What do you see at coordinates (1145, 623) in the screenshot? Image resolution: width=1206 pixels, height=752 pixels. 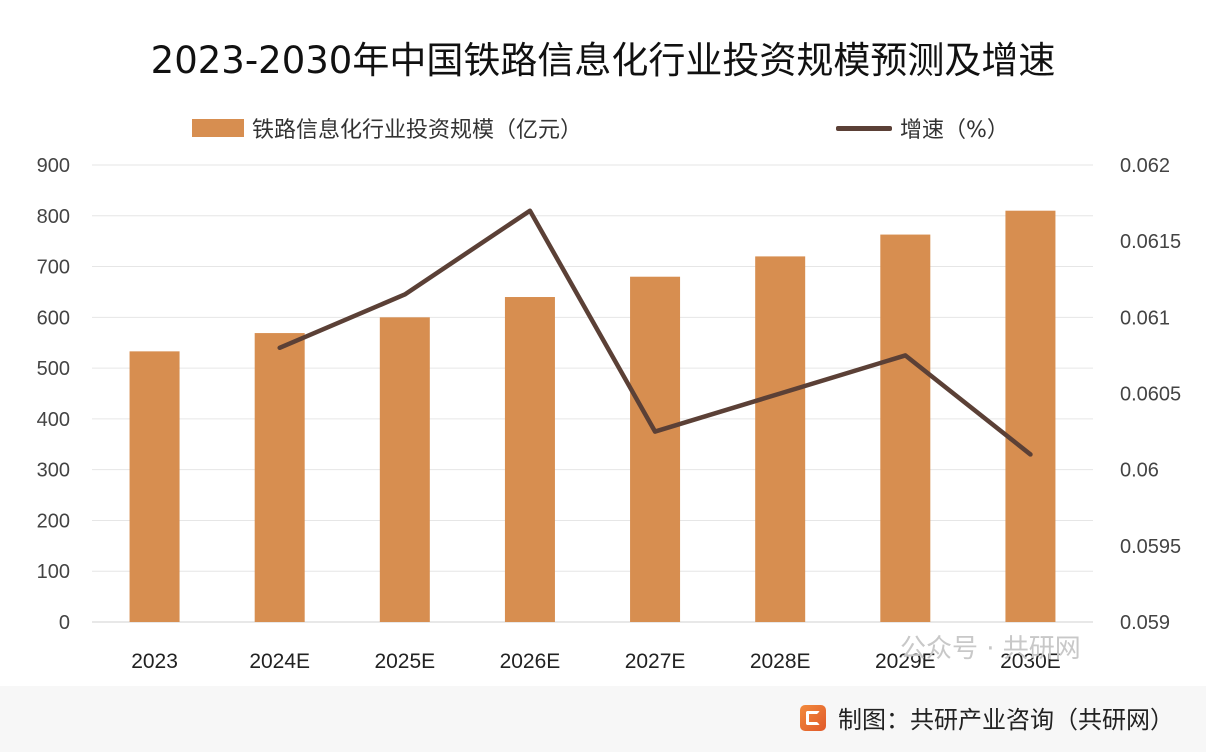 I see `right-tick-label: 0.059` at bounding box center [1145, 623].